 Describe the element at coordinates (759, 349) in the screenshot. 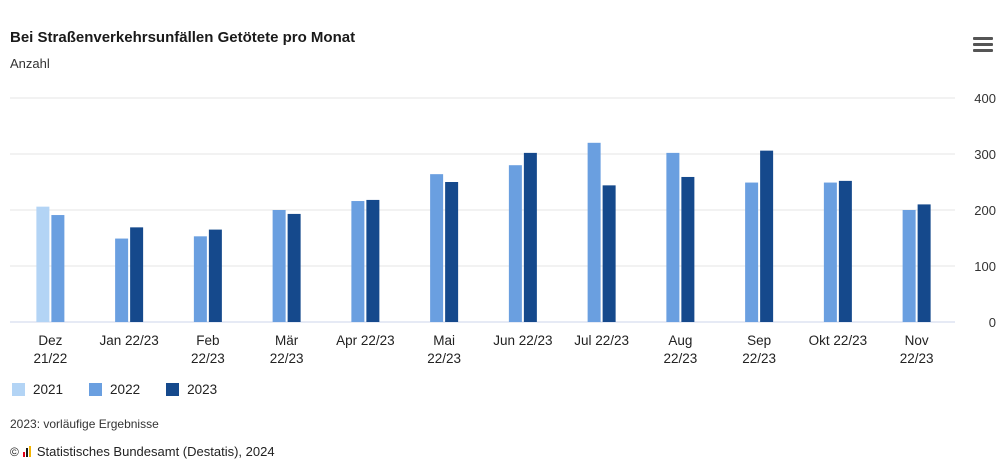

I see `x-tick-label: Sep 22/23` at that location.